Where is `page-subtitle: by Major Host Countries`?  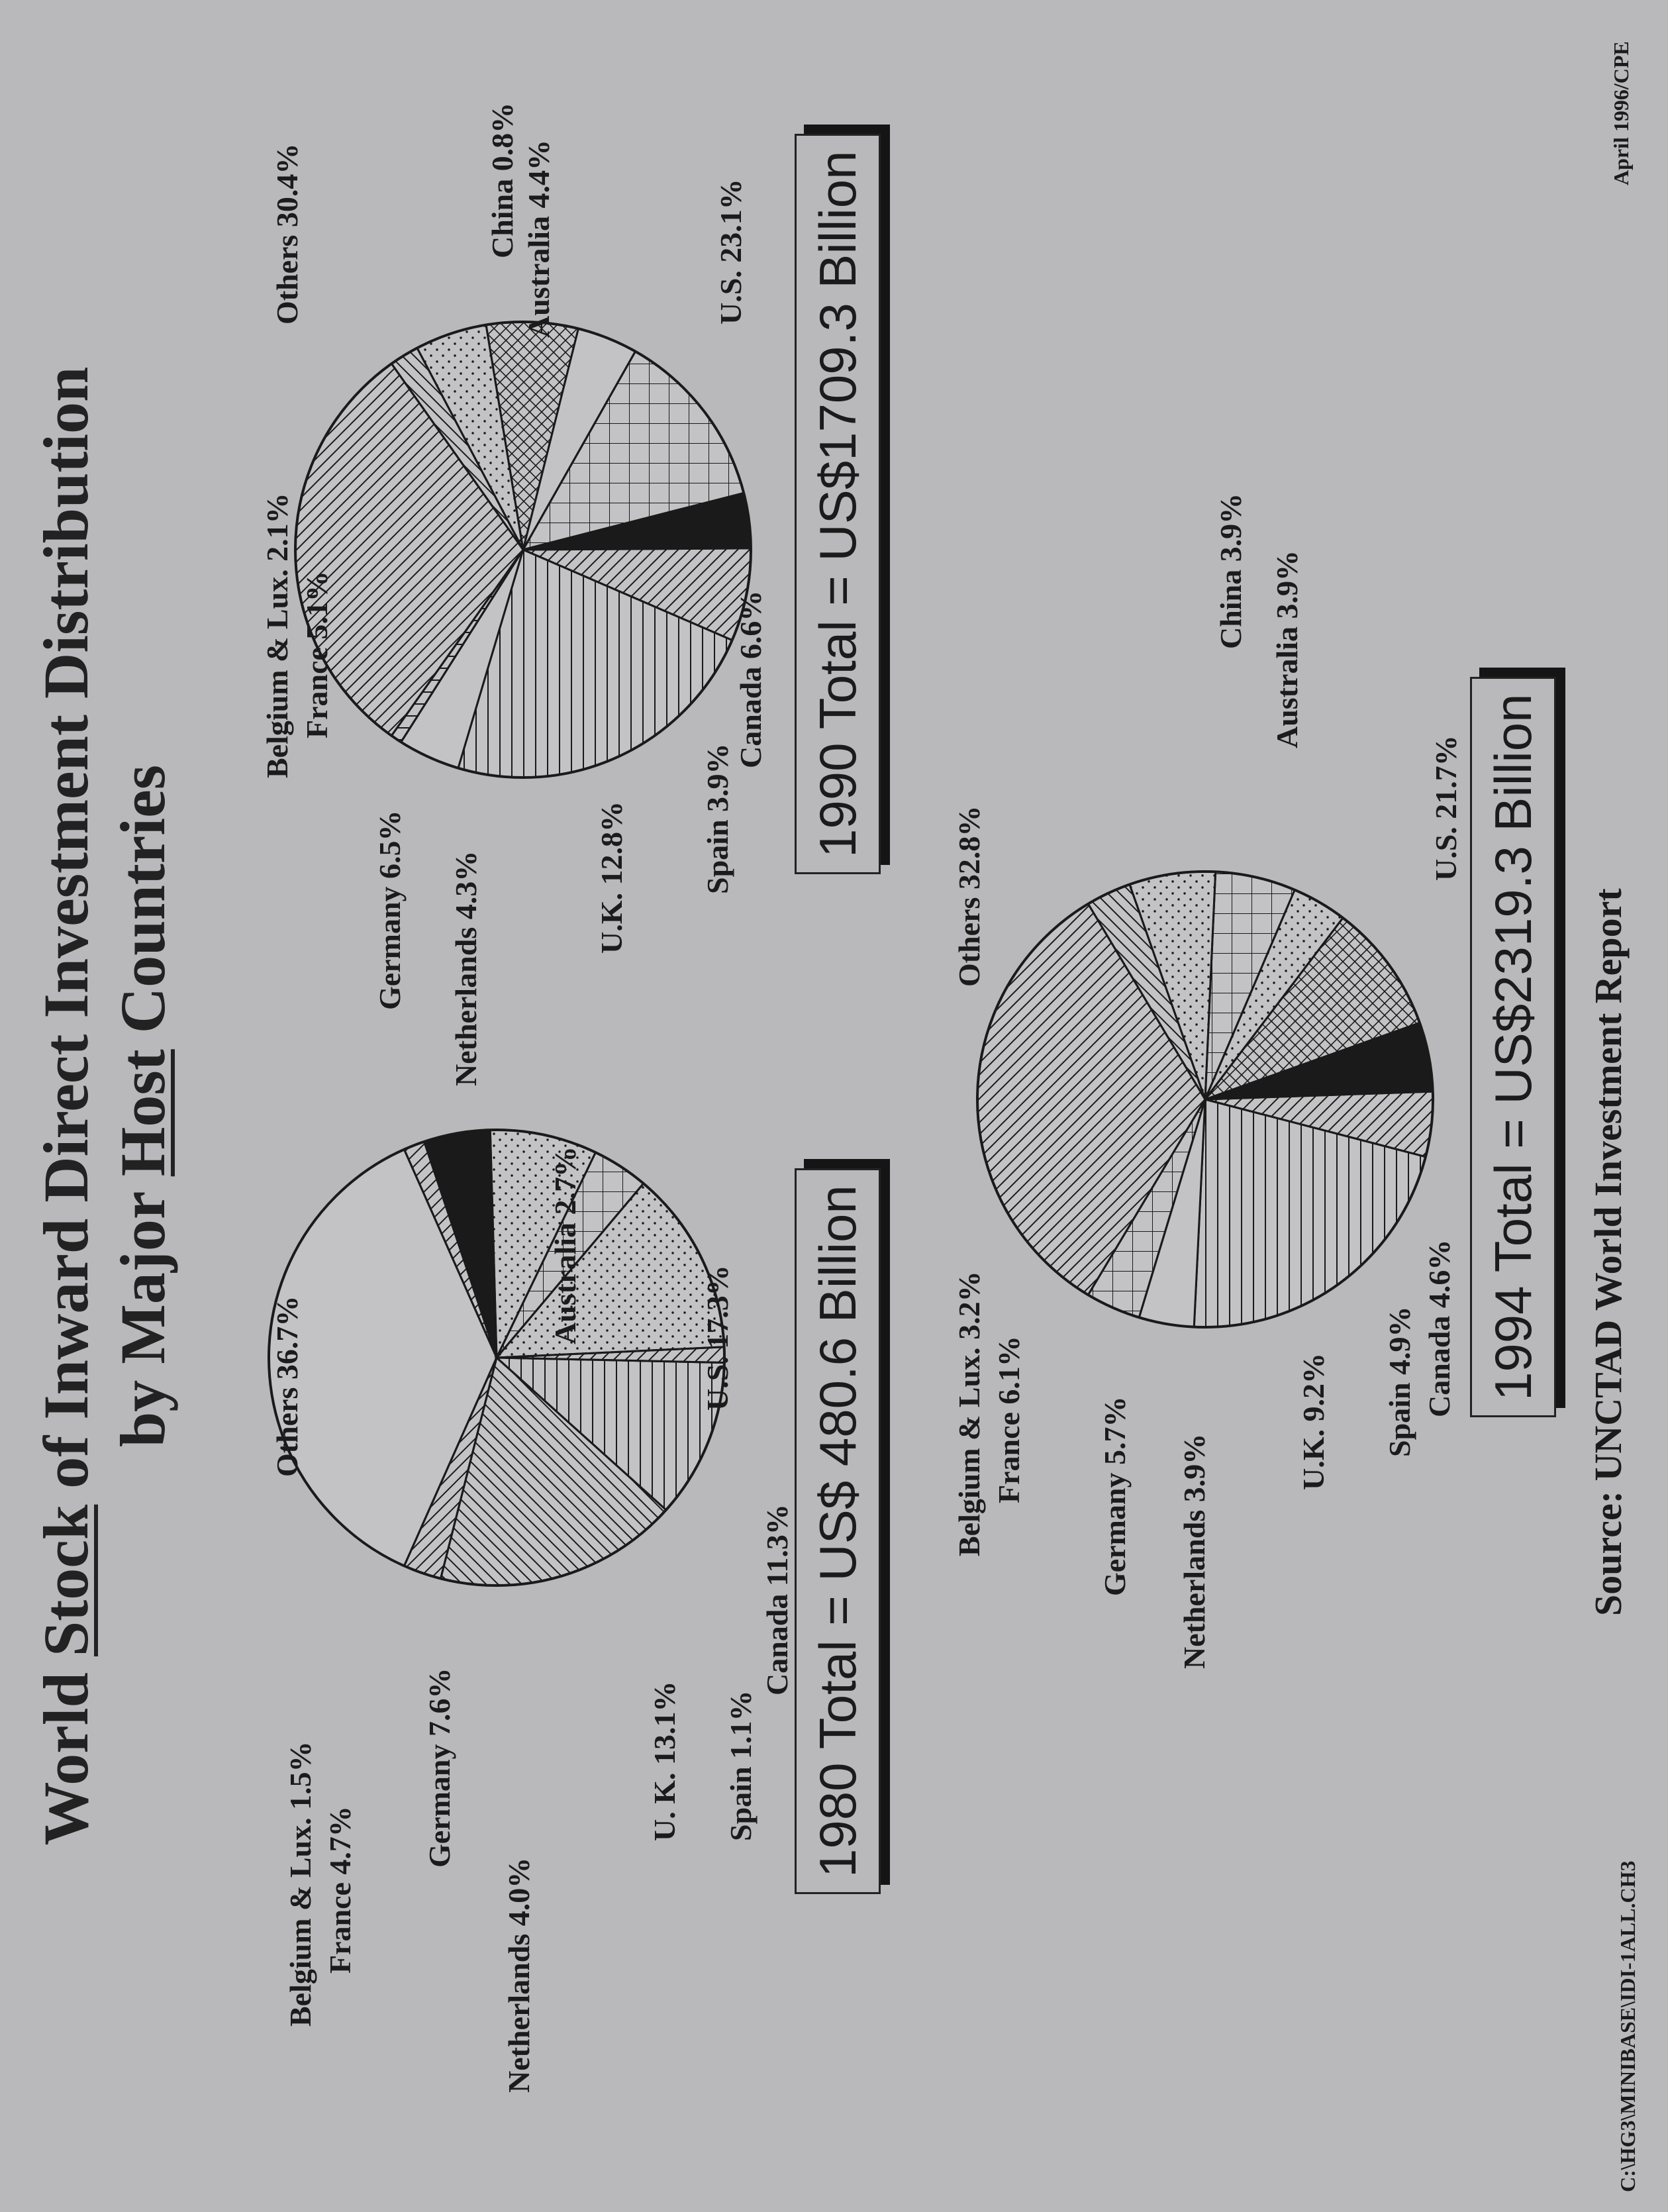 page-subtitle: by Major Host Countries is located at coordinates (142, 1106).